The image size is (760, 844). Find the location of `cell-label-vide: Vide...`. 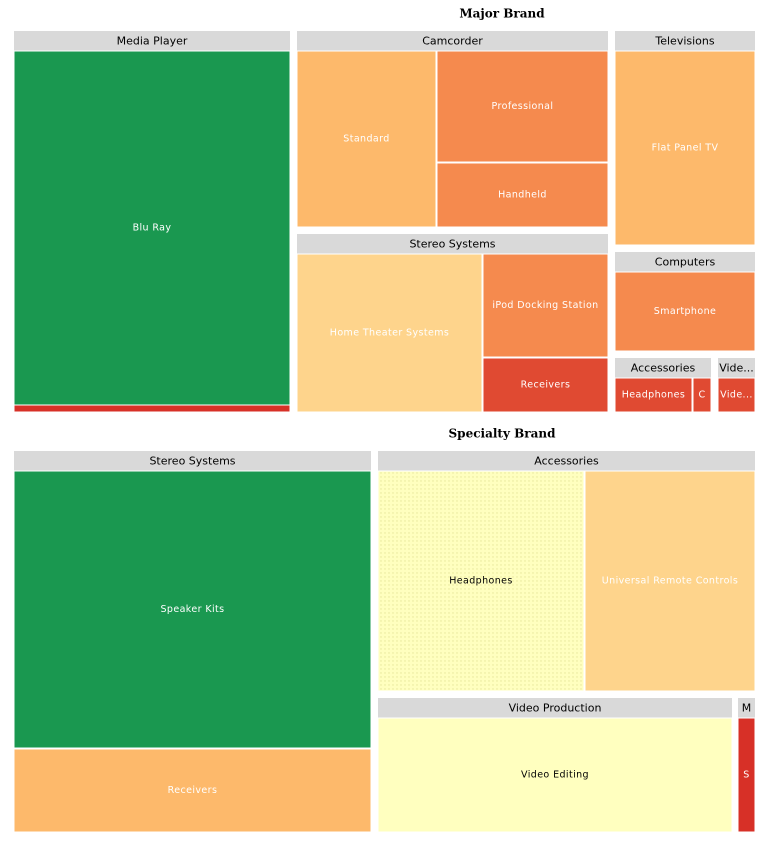

cell-label-vide: Vide... is located at coordinates (736, 395).